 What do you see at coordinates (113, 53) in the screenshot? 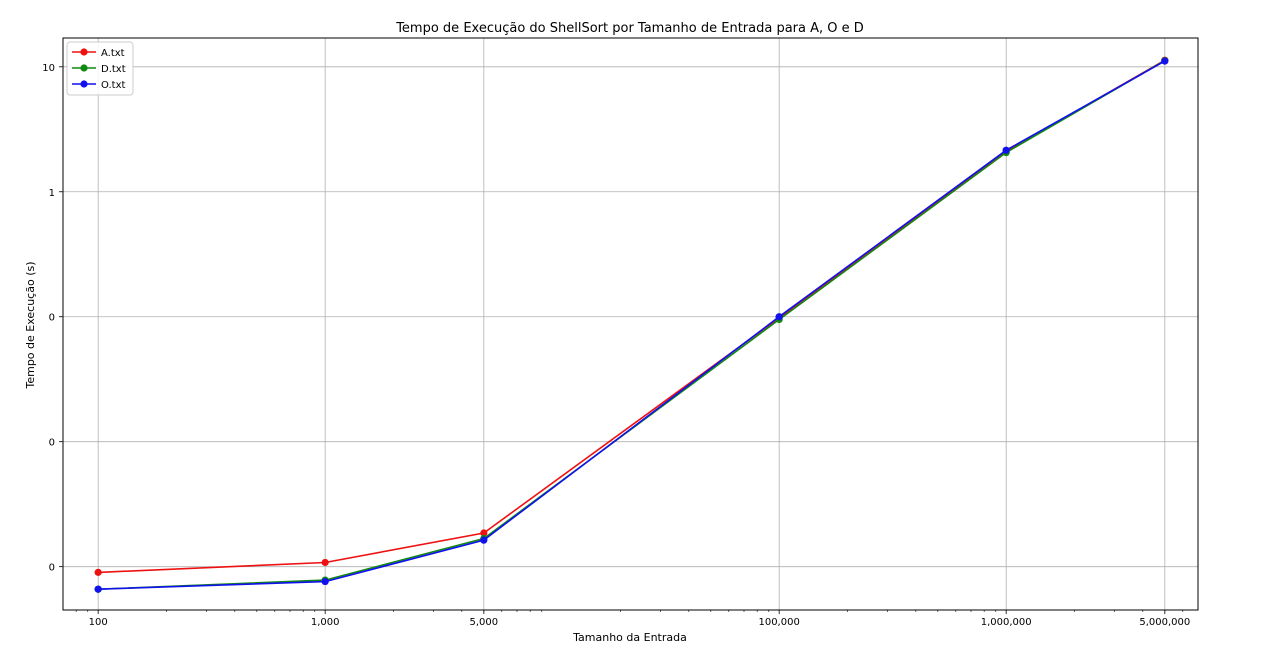
I see `legend-label: A.txt` at bounding box center [113, 53].